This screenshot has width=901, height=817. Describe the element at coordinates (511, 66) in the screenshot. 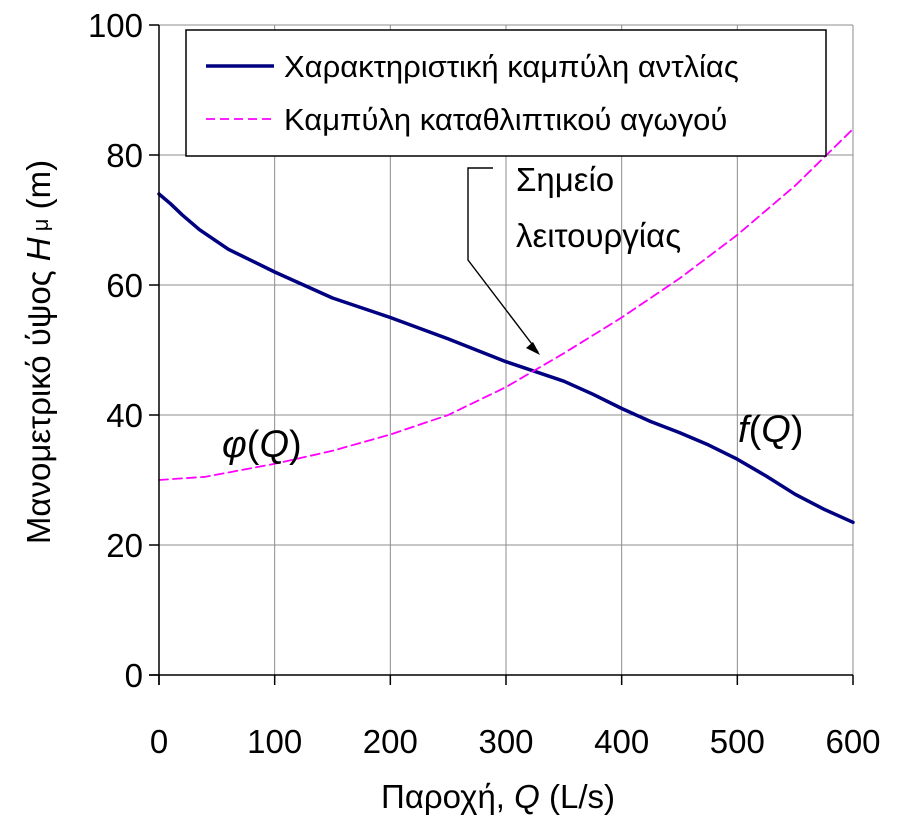

I see `legend-label-pump: Χαρακτηριστική καμπύλη αντλίας` at that location.